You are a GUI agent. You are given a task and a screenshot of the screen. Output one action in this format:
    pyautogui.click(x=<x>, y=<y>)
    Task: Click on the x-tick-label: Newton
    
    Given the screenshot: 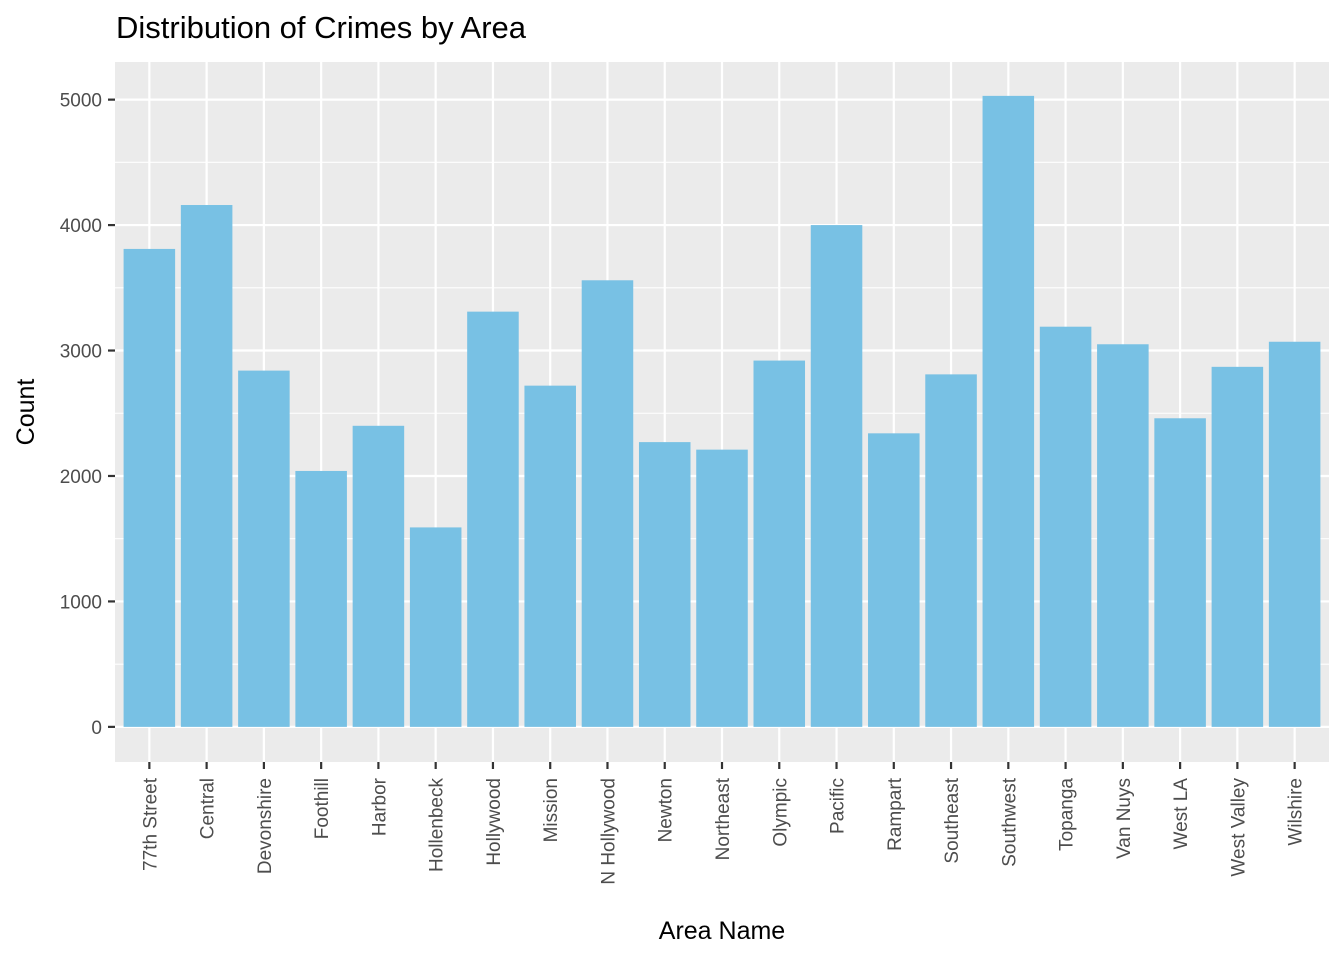 What is the action you would take?
    pyautogui.click(x=666, y=810)
    